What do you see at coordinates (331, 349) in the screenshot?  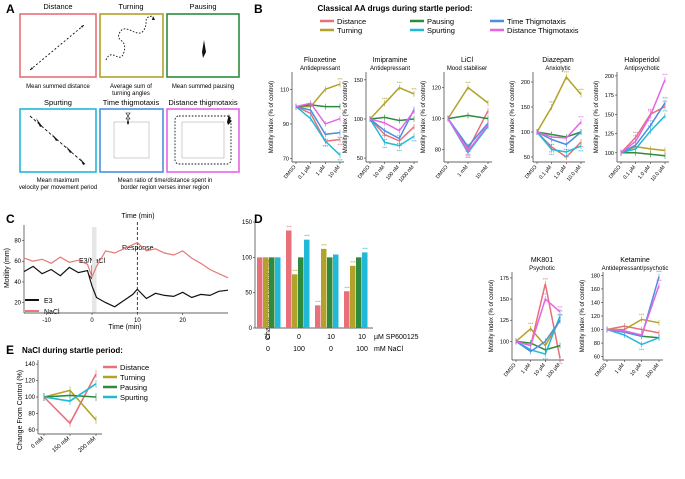 I see `d-row2: 0` at bounding box center [331, 349].